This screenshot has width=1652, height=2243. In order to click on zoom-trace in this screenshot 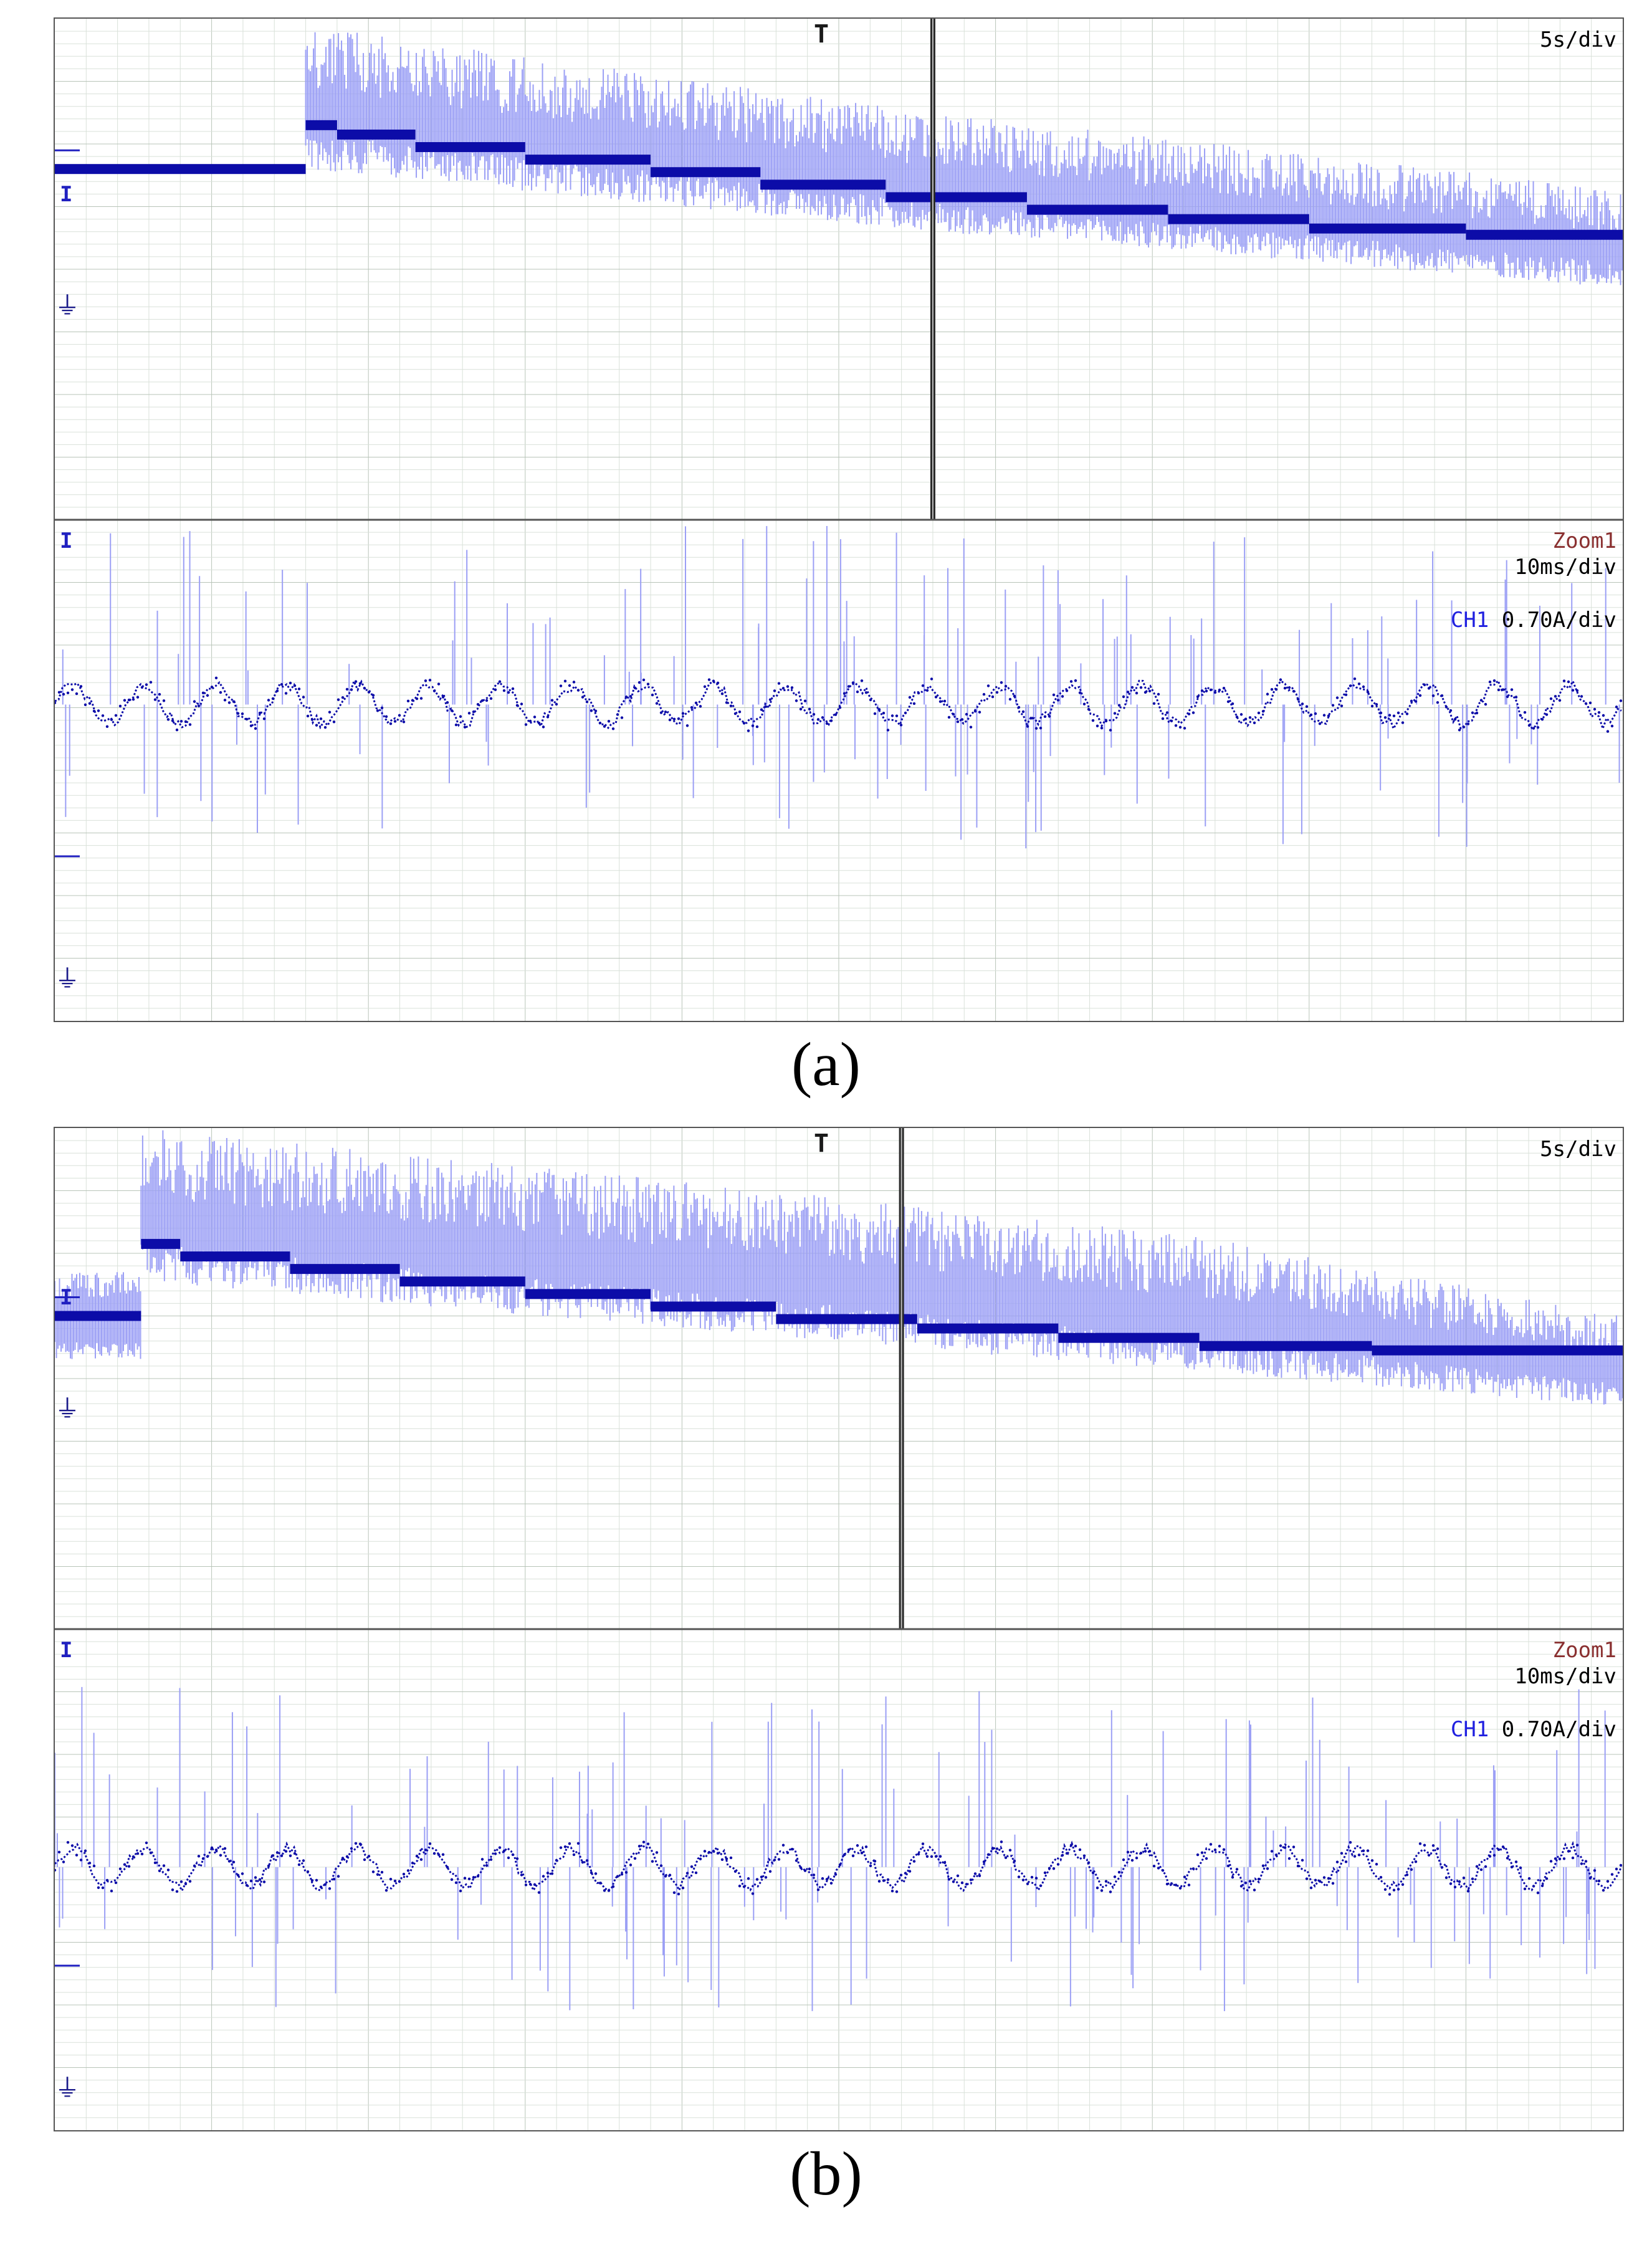, I will do `click(838, 705)`.